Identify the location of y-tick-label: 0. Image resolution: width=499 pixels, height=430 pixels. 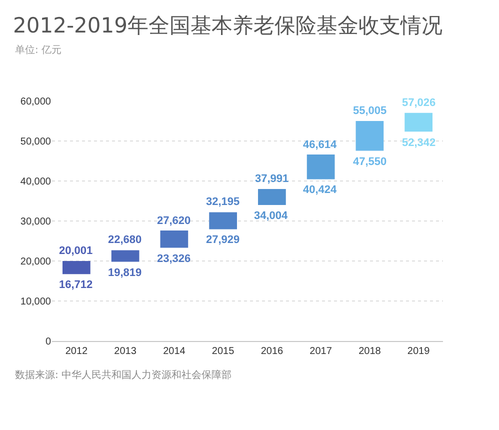
(48, 342).